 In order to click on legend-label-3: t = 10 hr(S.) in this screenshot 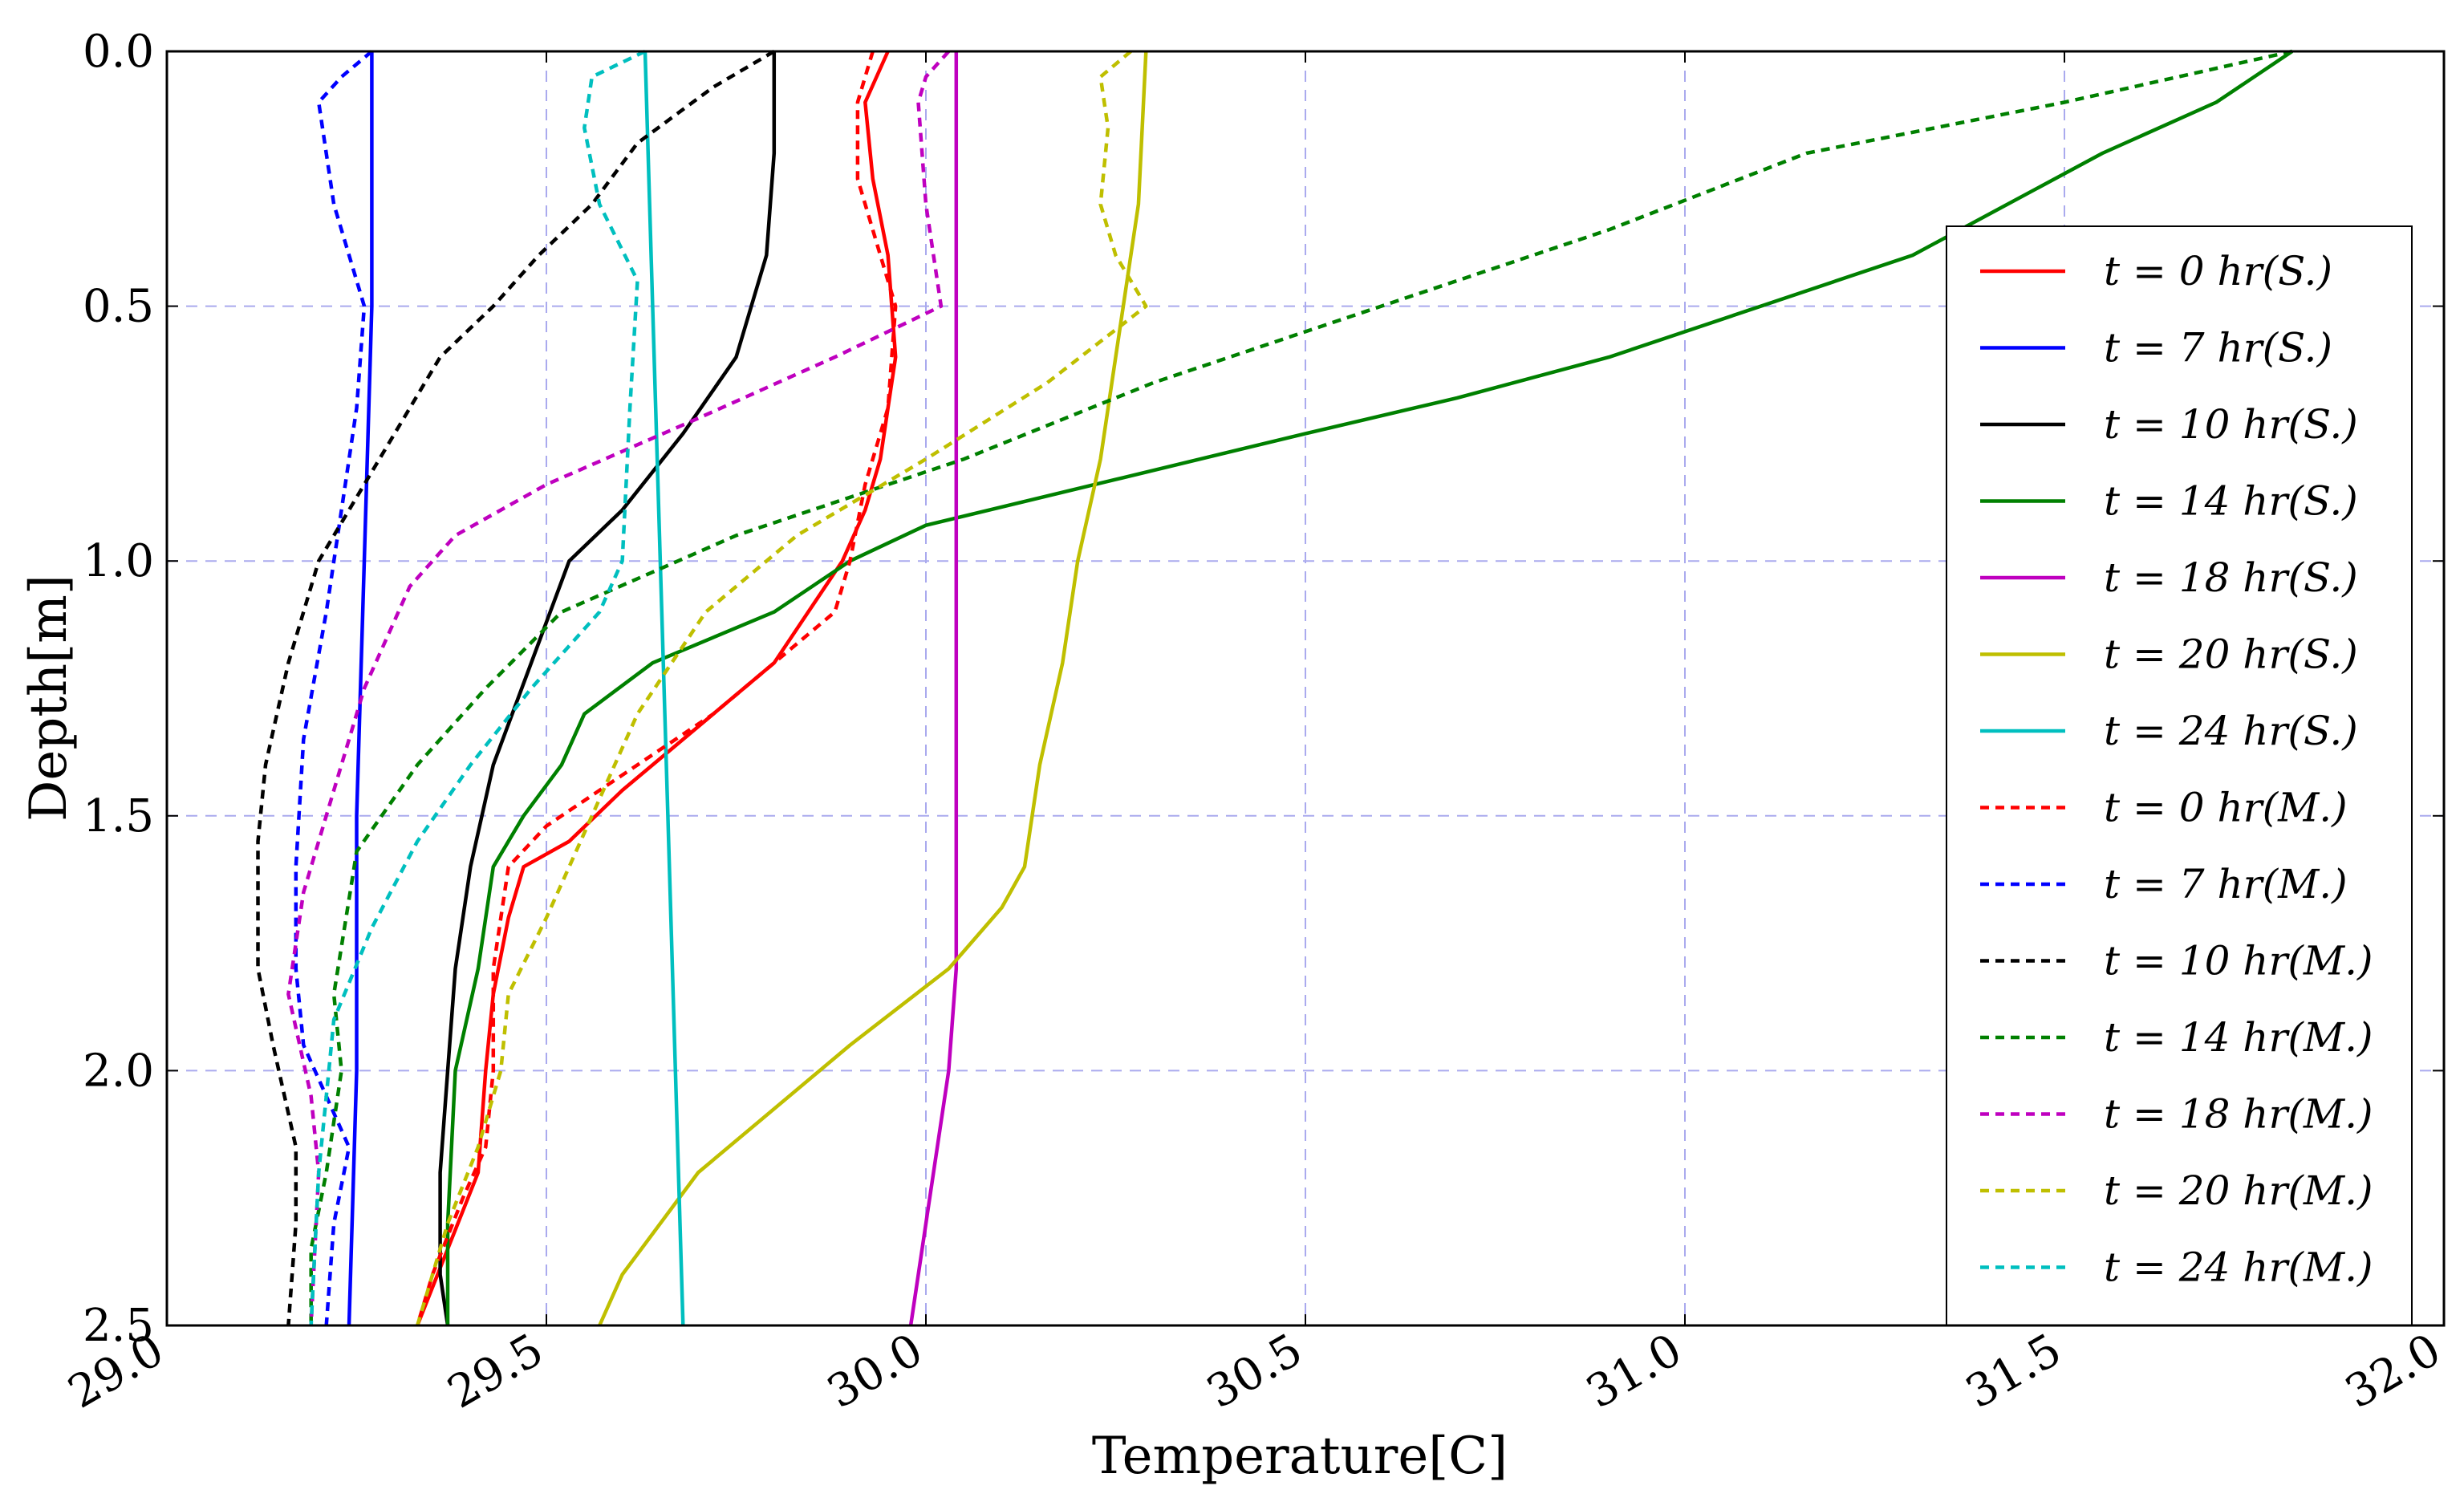, I will do `click(2231, 425)`.